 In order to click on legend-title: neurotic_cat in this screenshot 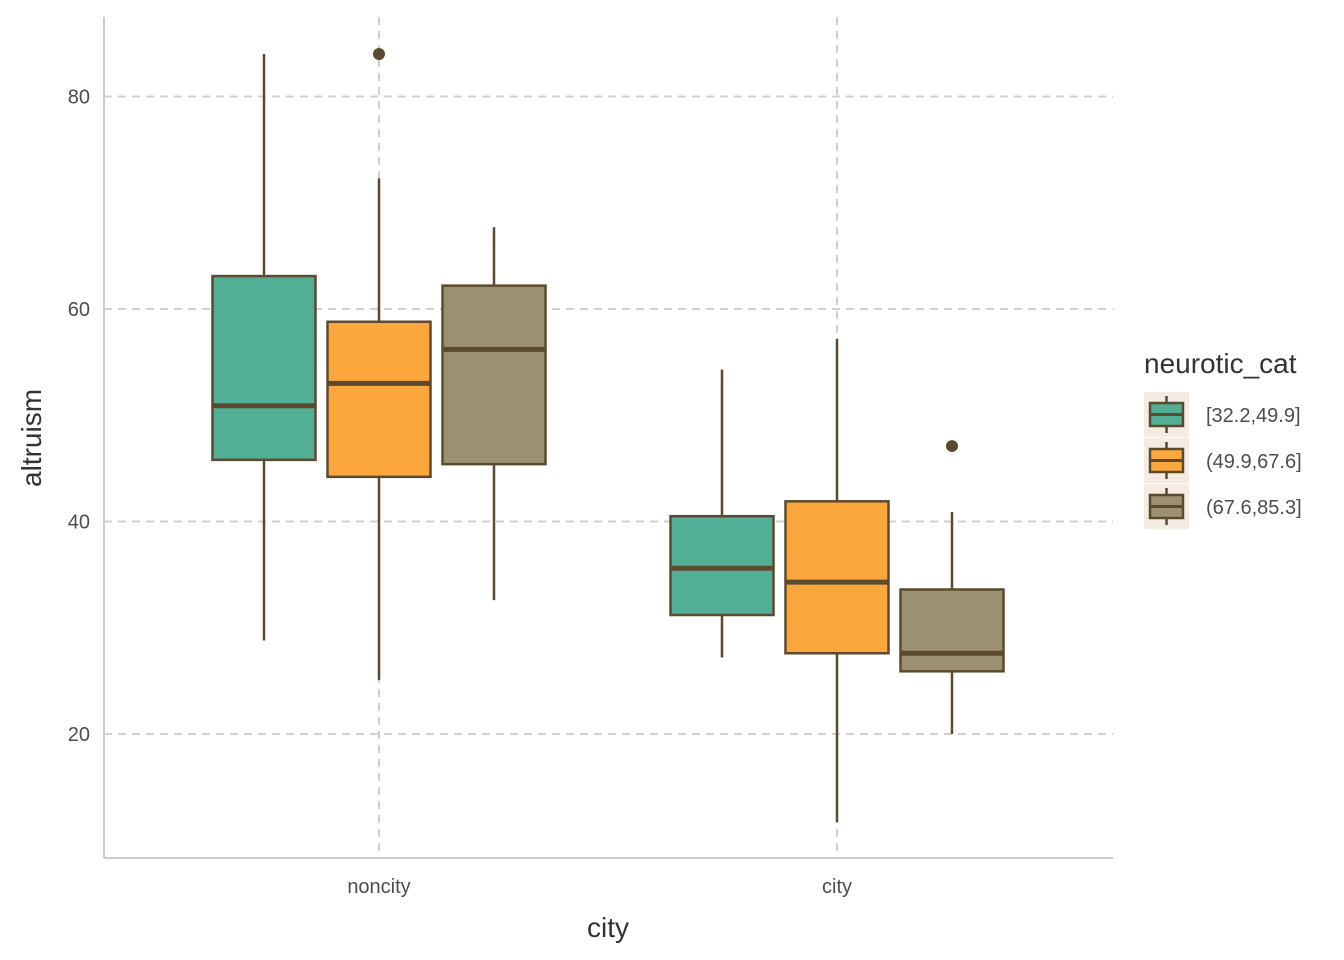, I will do `click(1220, 363)`.